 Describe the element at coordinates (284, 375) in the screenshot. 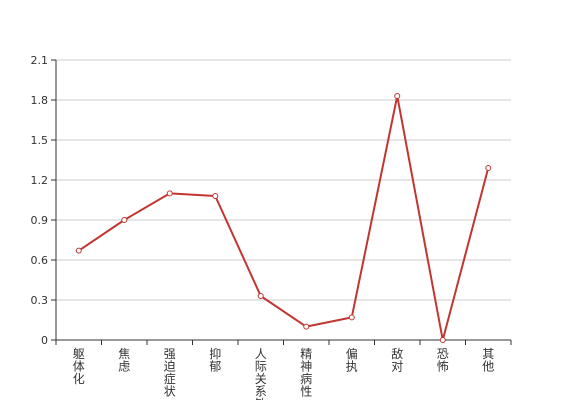

I see `x-tick-labels: 躯体化 焦虑 强迫症状 抑郁 人际关系敏感 精神病性 偏执 敌对 恐怖 其他` at that location.